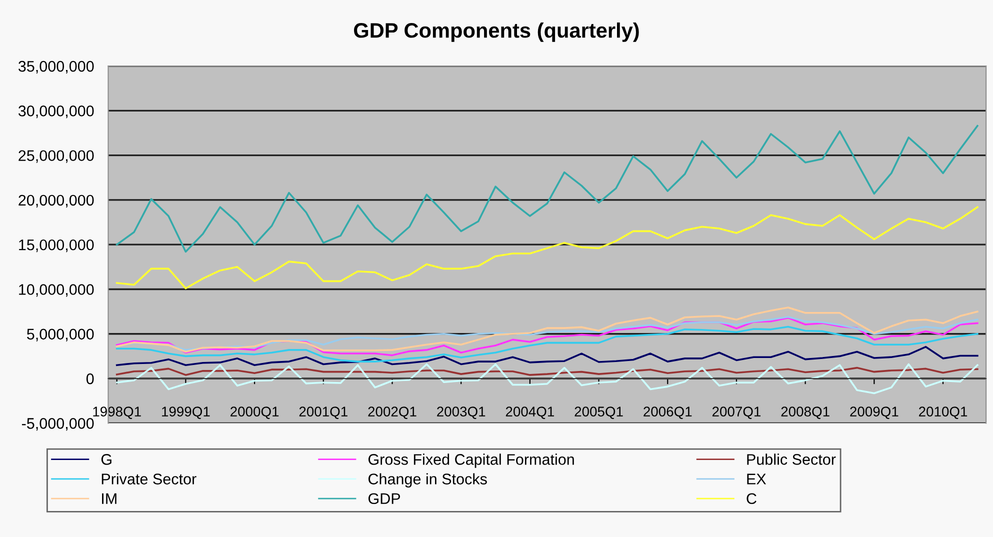  Describe the element at coordinates (392, 412) in the screenshot. I see `x-tick-label: 2002Q1` at that location.